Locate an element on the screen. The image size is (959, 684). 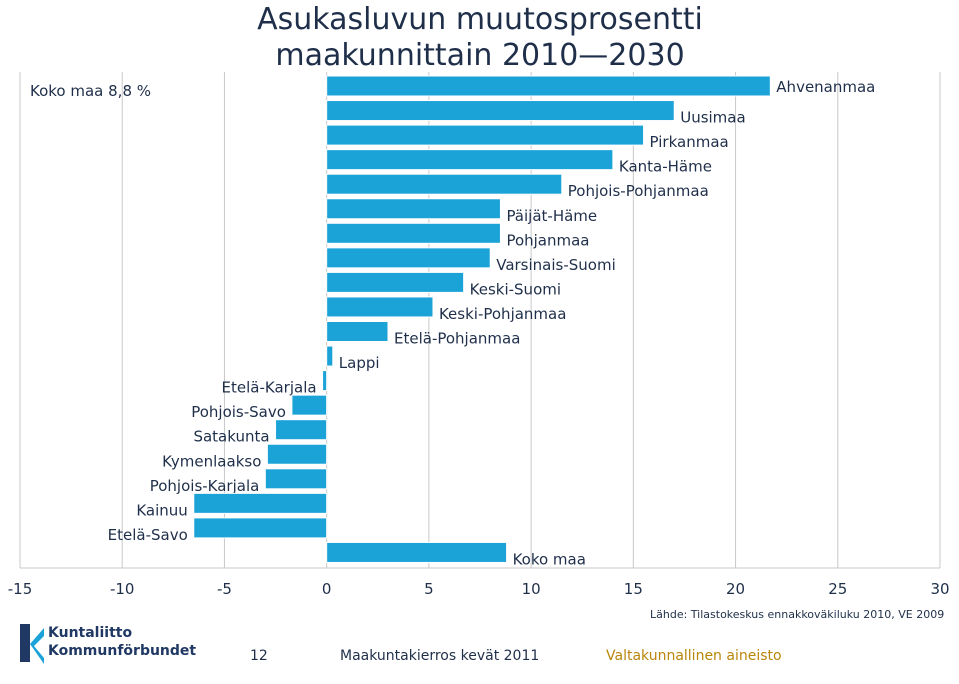
category-label: Ahvenanmaa is located at coordinates (825, 87).